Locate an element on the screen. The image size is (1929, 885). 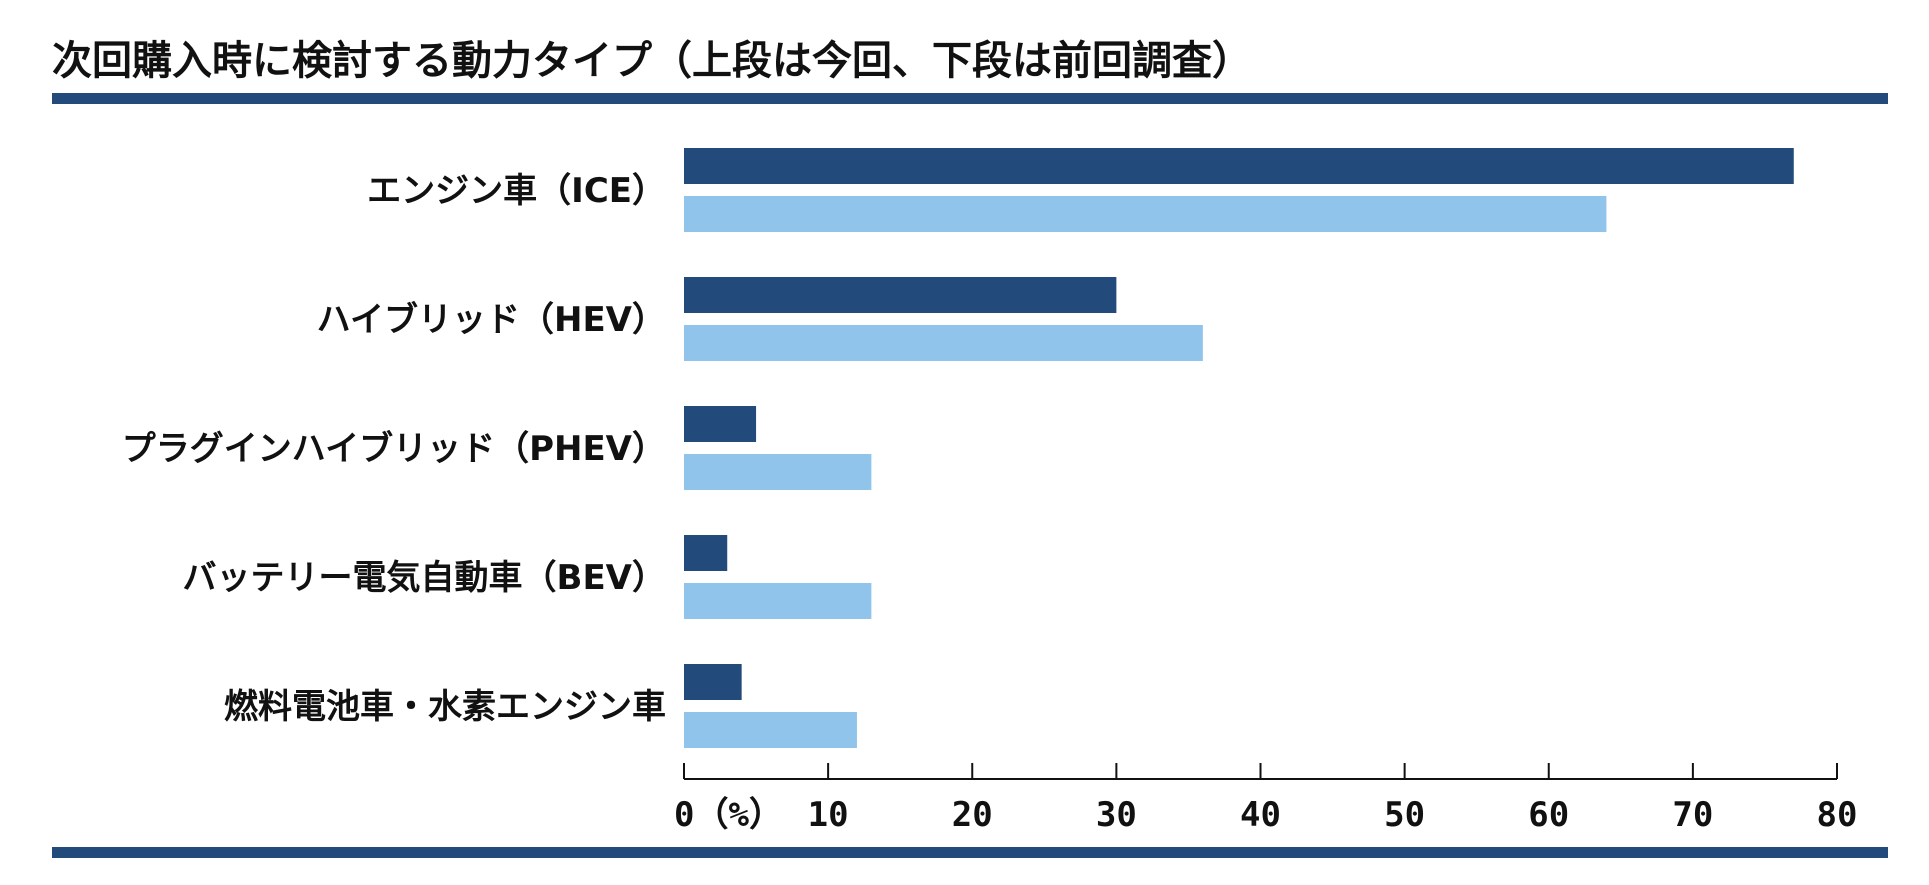
category-label: ハイブリッド（HEV） is located at coordinates (491, 320).